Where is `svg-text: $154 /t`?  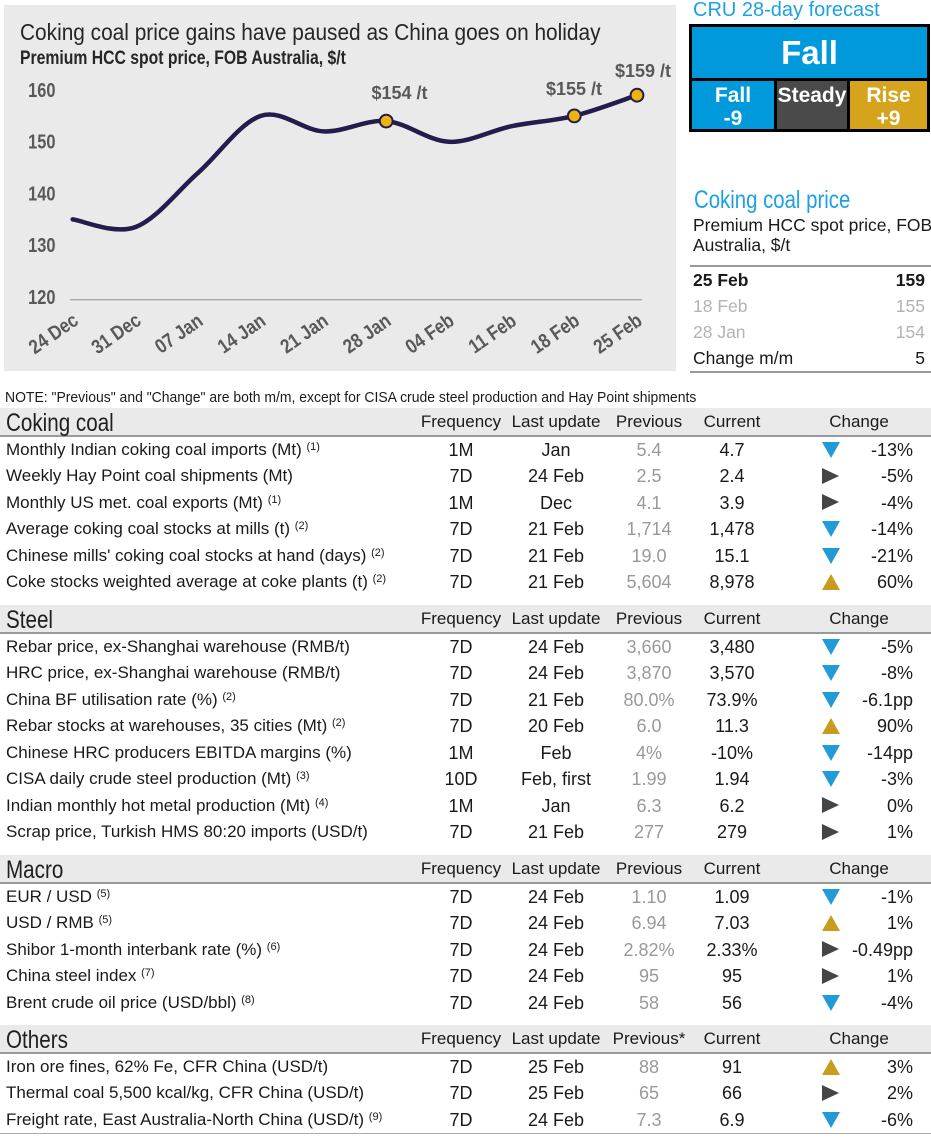
svg-text: $154 /t is located at coordinates (399, 93).